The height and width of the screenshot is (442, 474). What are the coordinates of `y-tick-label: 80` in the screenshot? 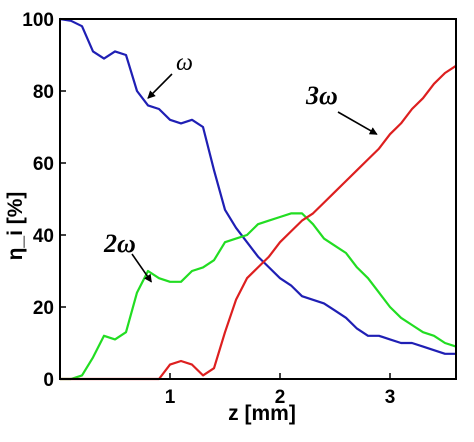 It's located at (43, 92).